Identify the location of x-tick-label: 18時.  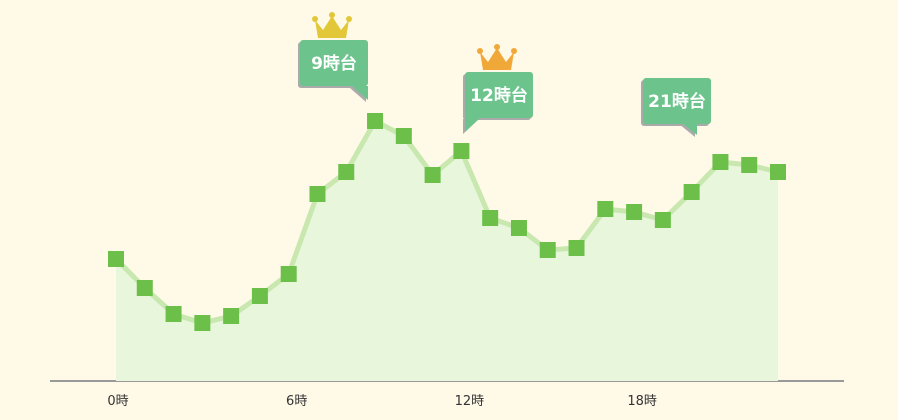
(642, 401).